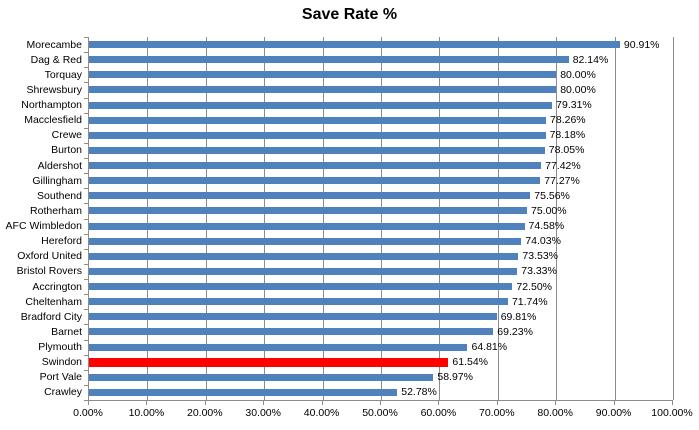 Image resolution: width=699 pixels, height=430 pixels. I want to click on bar-row: 77.27%, so click(381, 180).